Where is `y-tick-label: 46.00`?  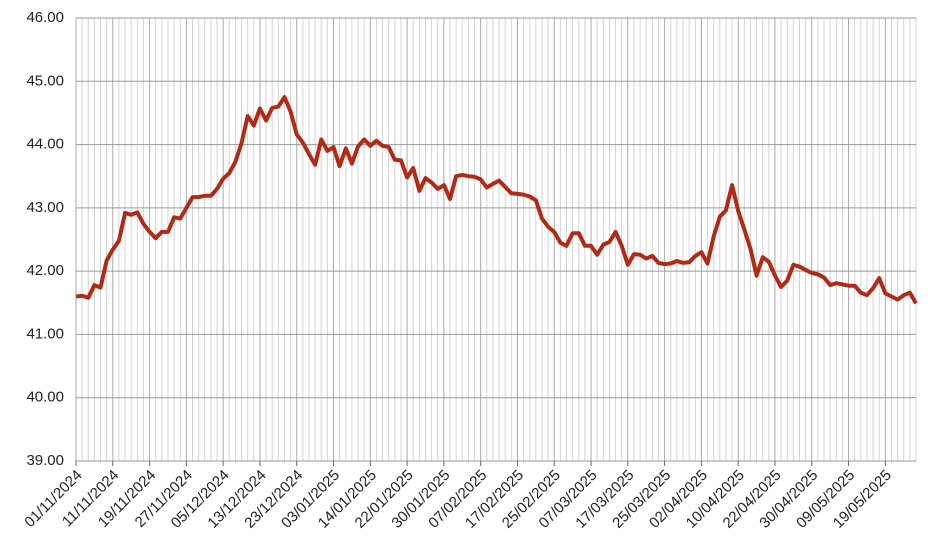
y-tick-label: 46.00 is located at coordinates (45, 17).